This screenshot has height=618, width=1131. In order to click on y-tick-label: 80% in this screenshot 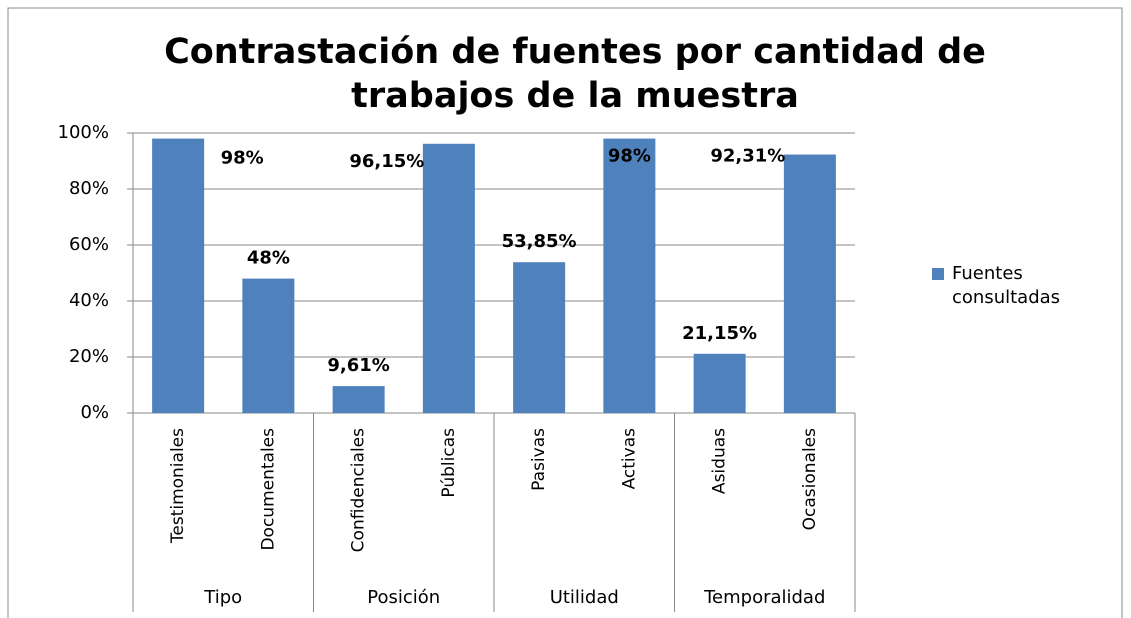, I will do `click(89, 188)`.